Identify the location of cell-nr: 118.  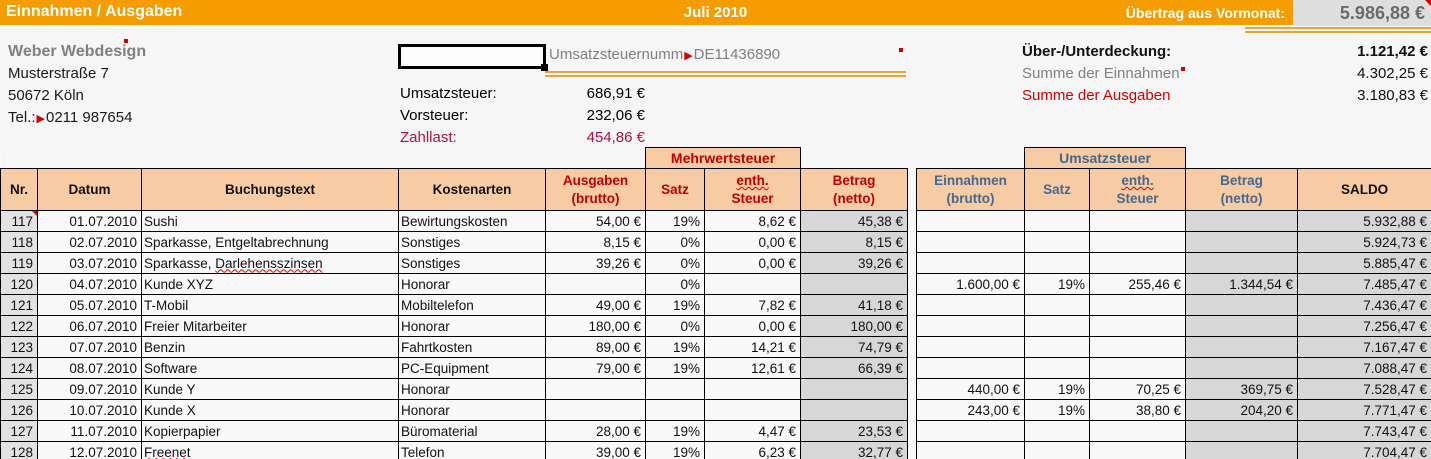
(19, 242).